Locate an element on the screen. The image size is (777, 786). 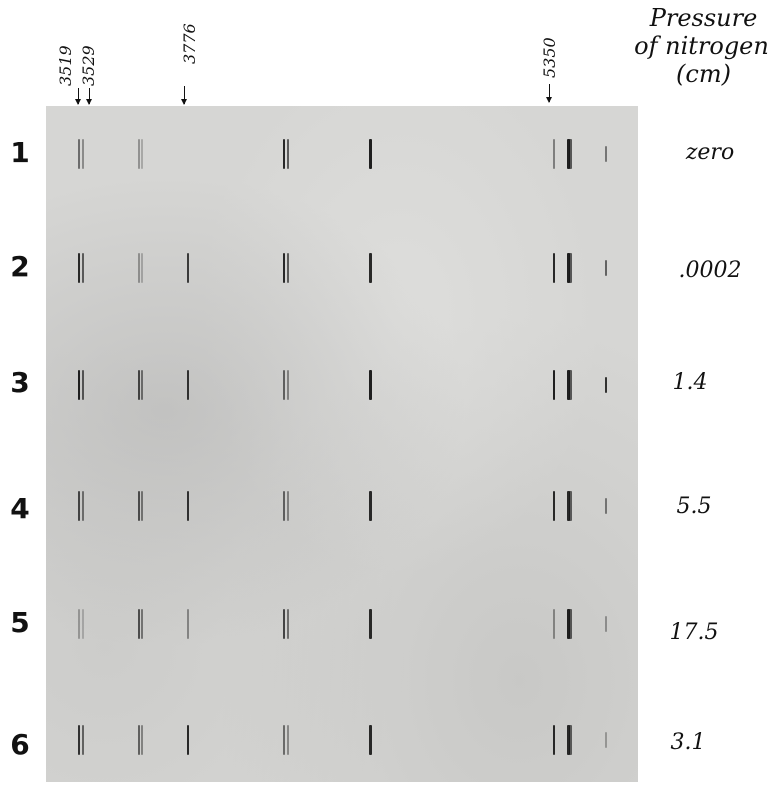
pressure-column-header: Pressure of nitrogen (cm) is located at coordinates (703, 46).